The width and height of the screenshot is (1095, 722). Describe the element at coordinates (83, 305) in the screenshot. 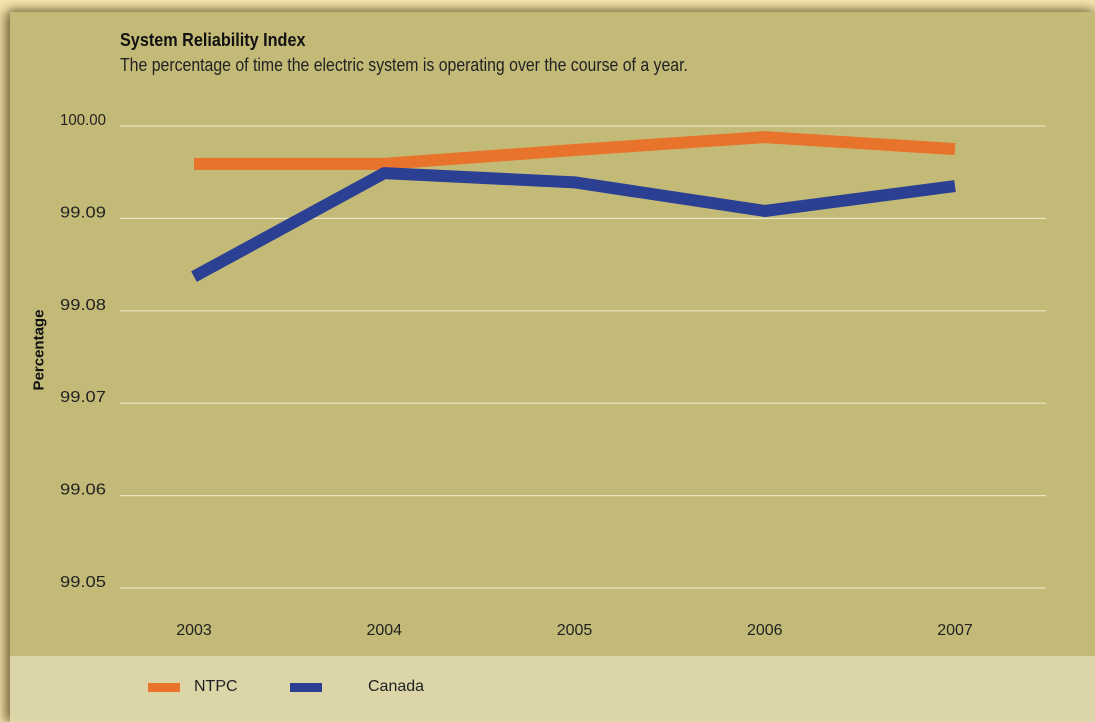

I see `y-tick-label: 99.08` at that location.